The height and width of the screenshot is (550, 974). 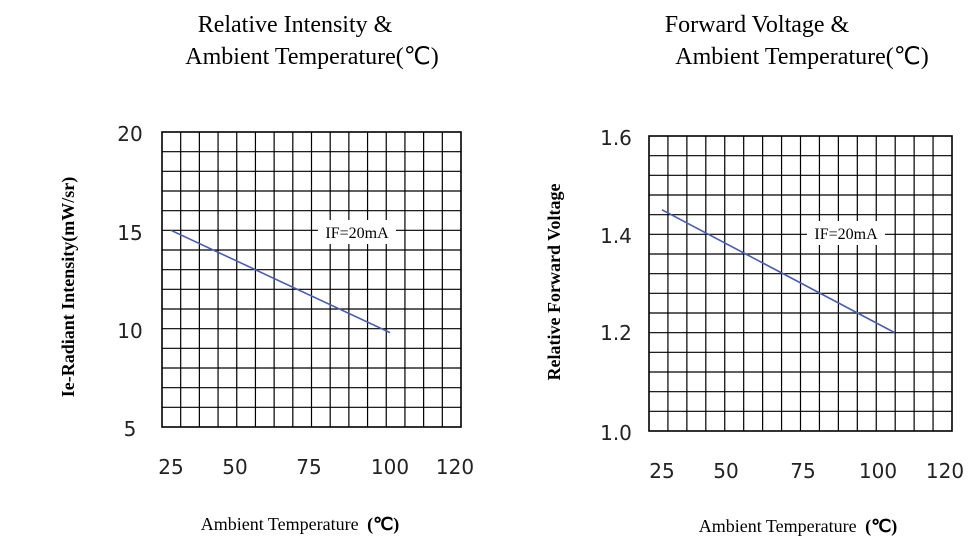 I want to click on y-tick-label: 20, so click(x=129, y=134).